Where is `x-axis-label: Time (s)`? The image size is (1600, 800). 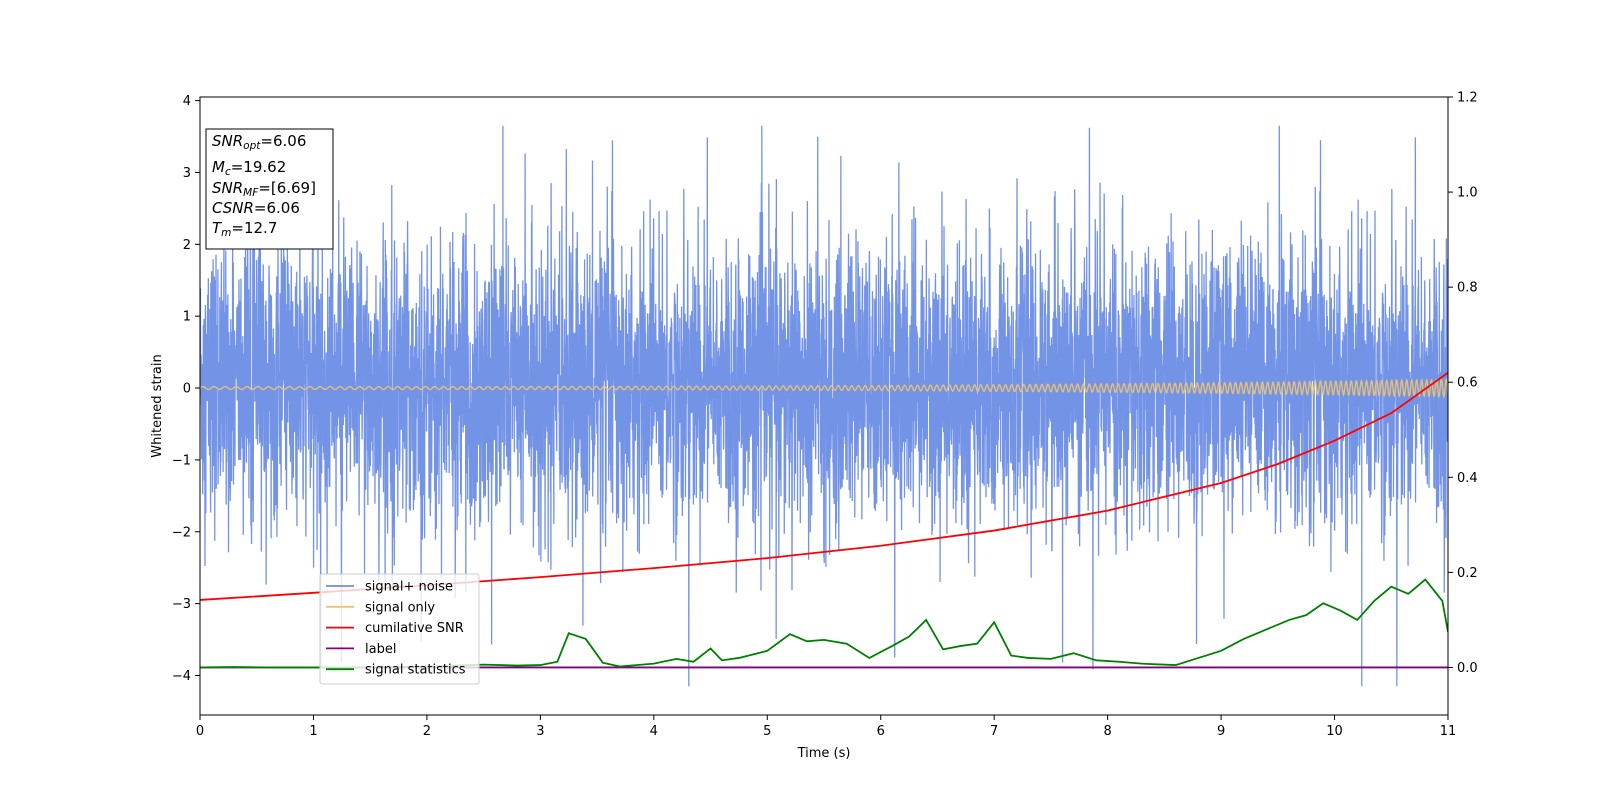
x-axis-label: Time (s) is located at coordinates (824, 753).